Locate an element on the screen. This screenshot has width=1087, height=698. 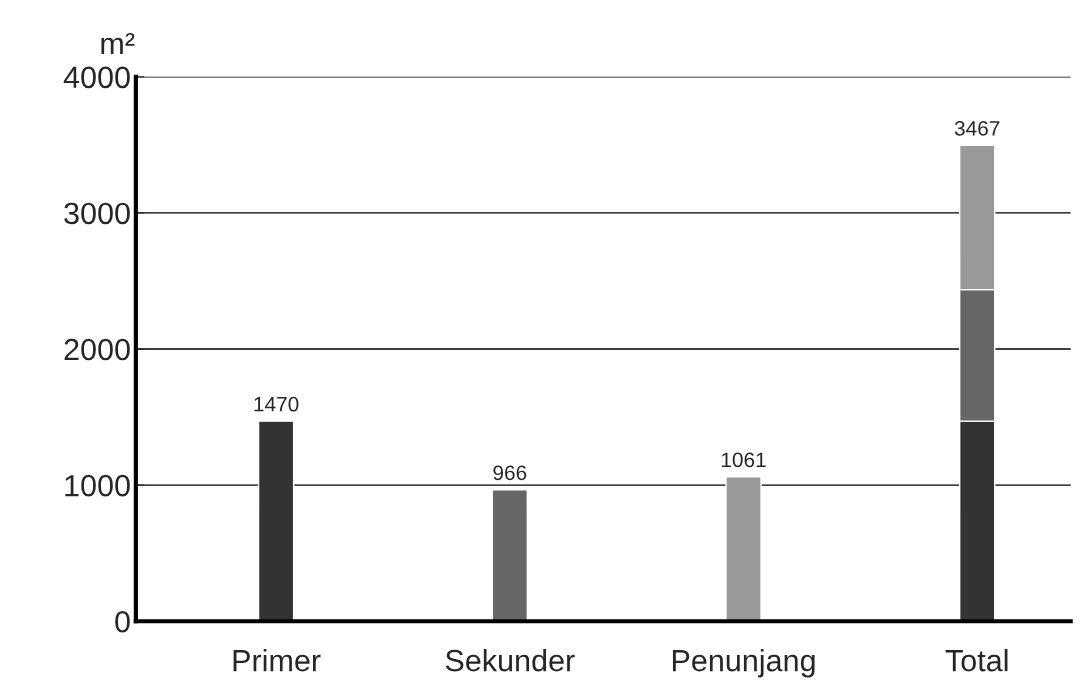
x-tick-label: Total is located at coordinates (976, 660).